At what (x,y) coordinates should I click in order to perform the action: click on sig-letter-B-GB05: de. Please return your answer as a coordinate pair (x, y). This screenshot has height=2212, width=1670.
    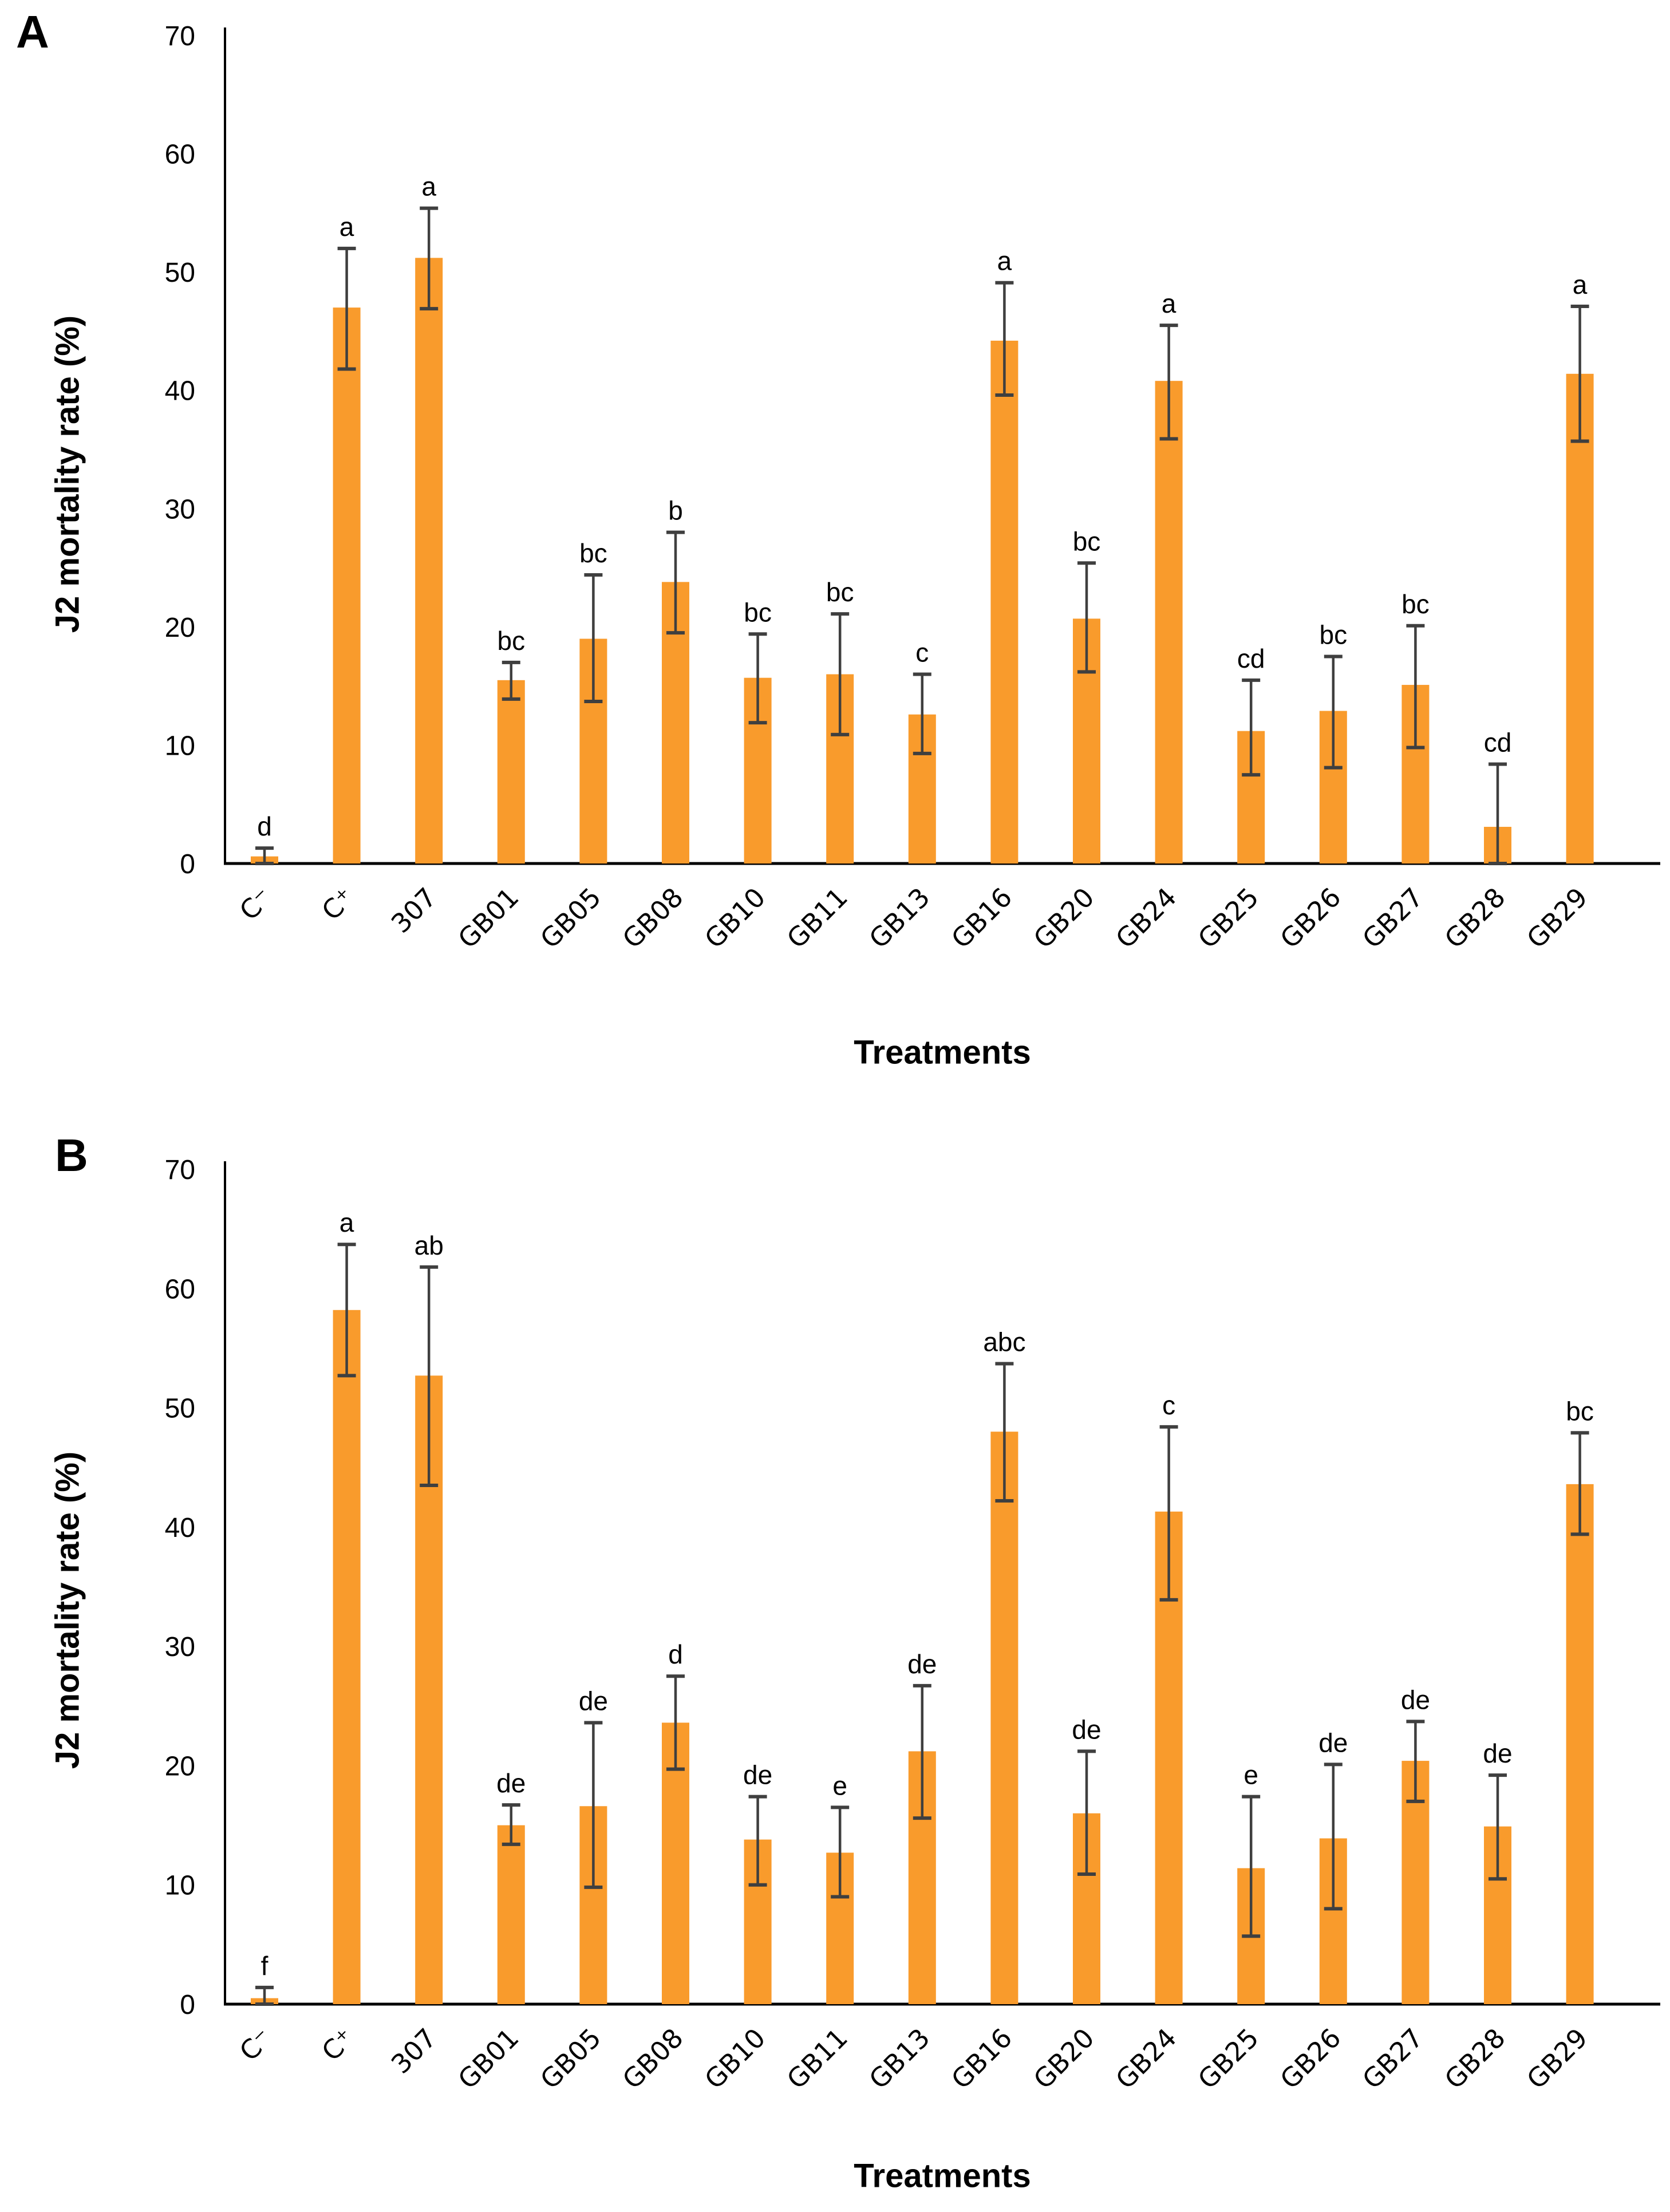
    Looking at the image, I should click on (593, 1701).